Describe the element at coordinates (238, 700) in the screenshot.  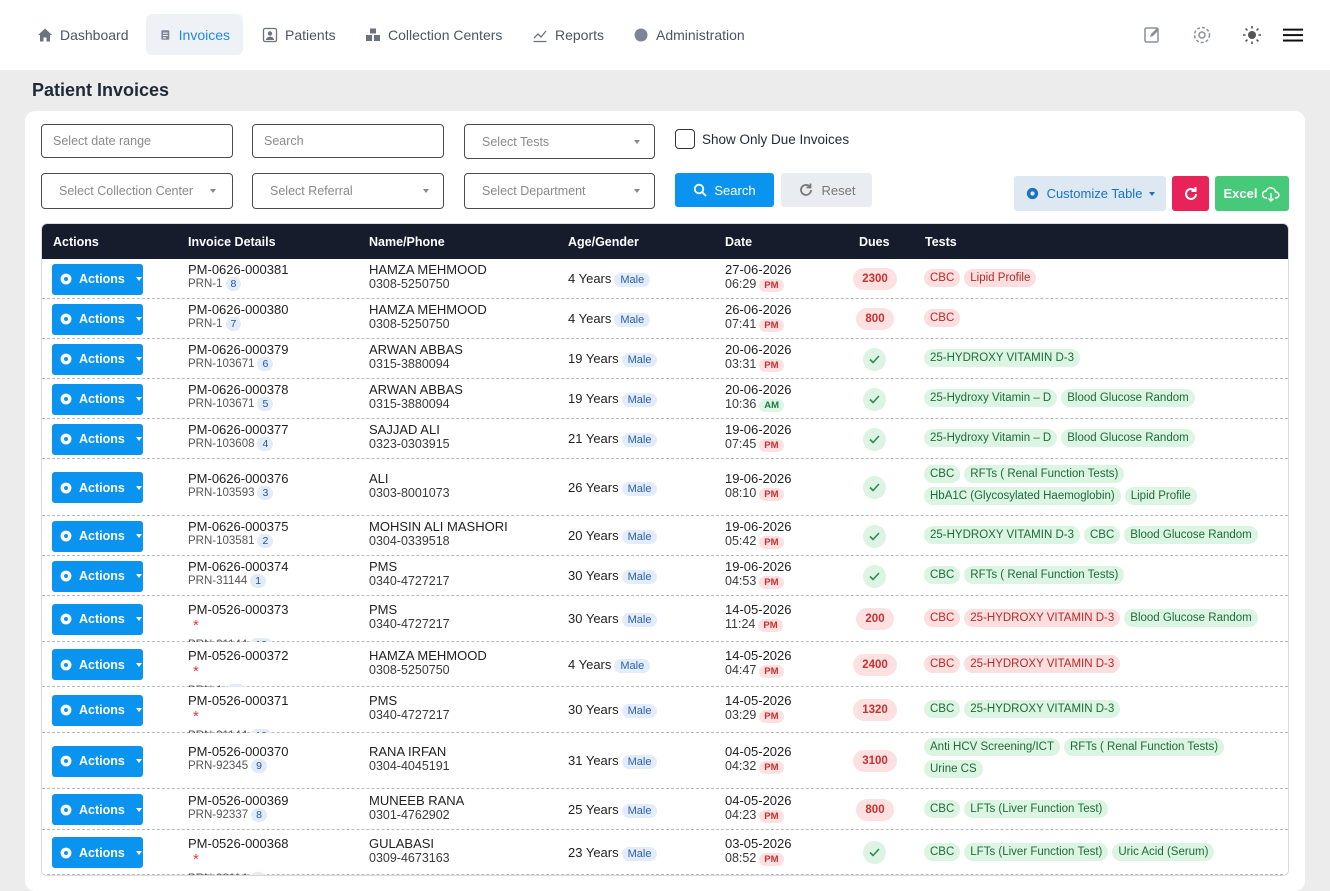
I see `invoice-number: PM-0526-000371` at that location.